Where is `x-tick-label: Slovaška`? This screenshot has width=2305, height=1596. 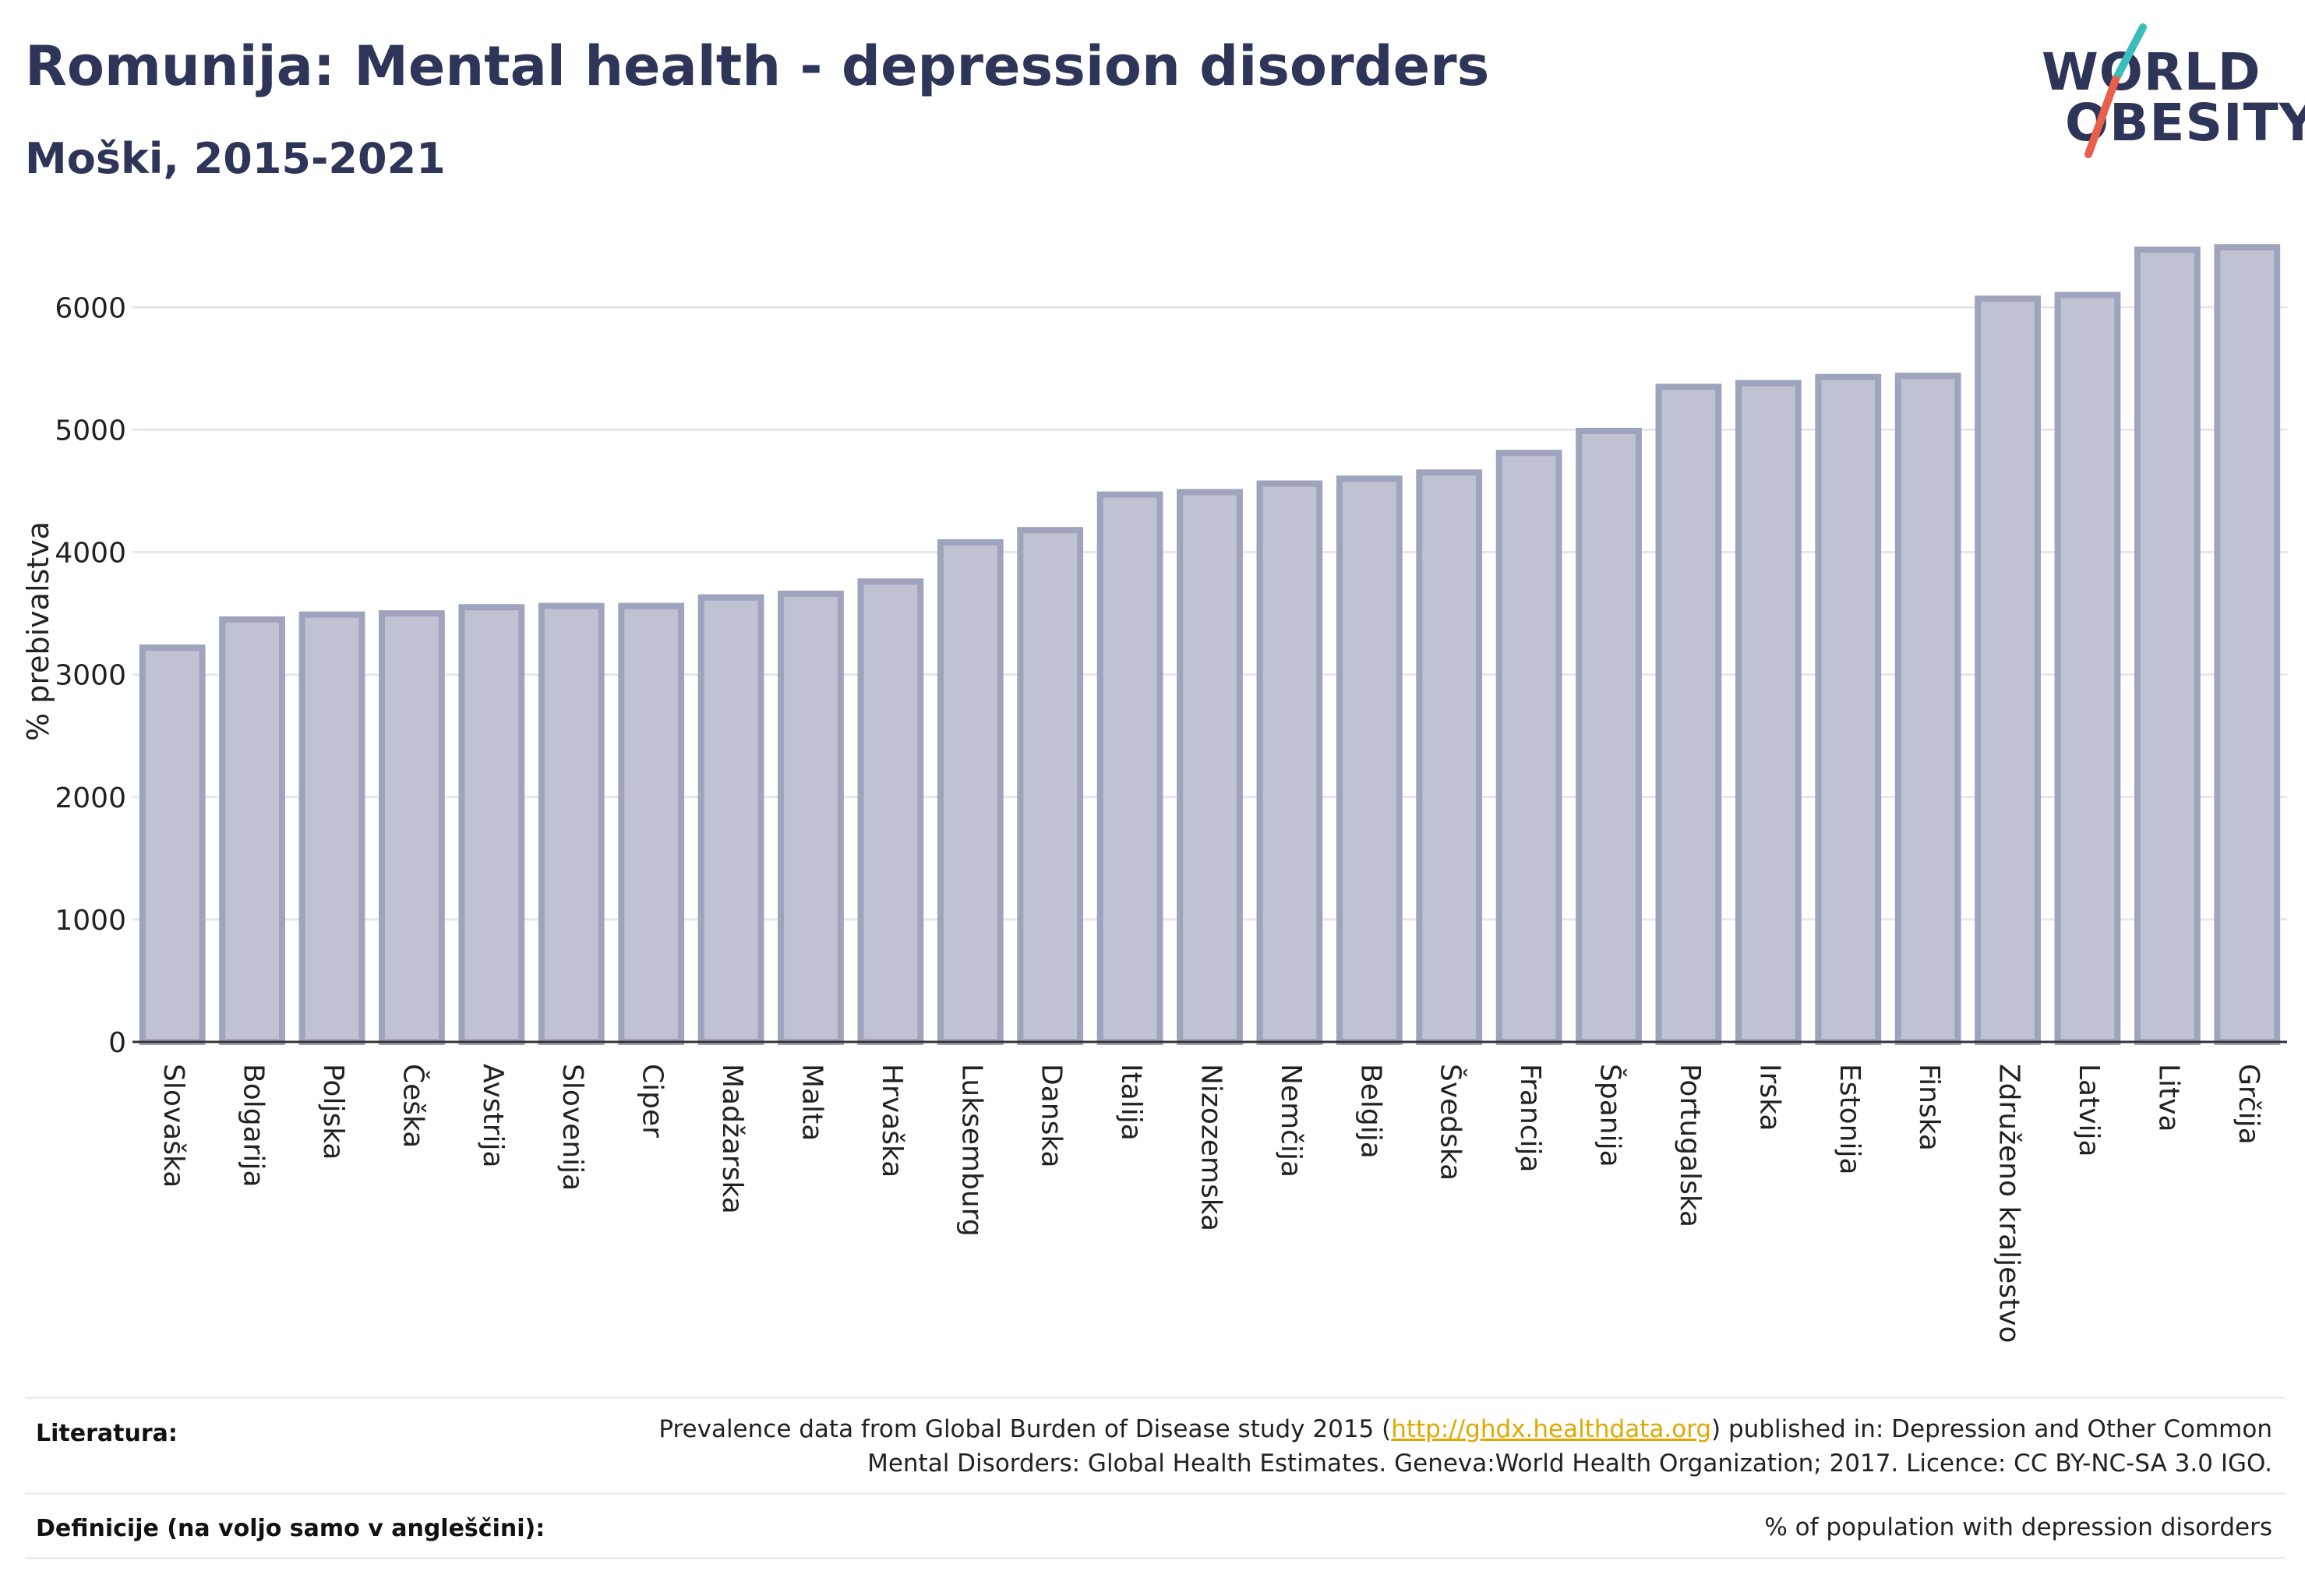
x-tick-label: Slovaška is located at coordinates (173, 1126).